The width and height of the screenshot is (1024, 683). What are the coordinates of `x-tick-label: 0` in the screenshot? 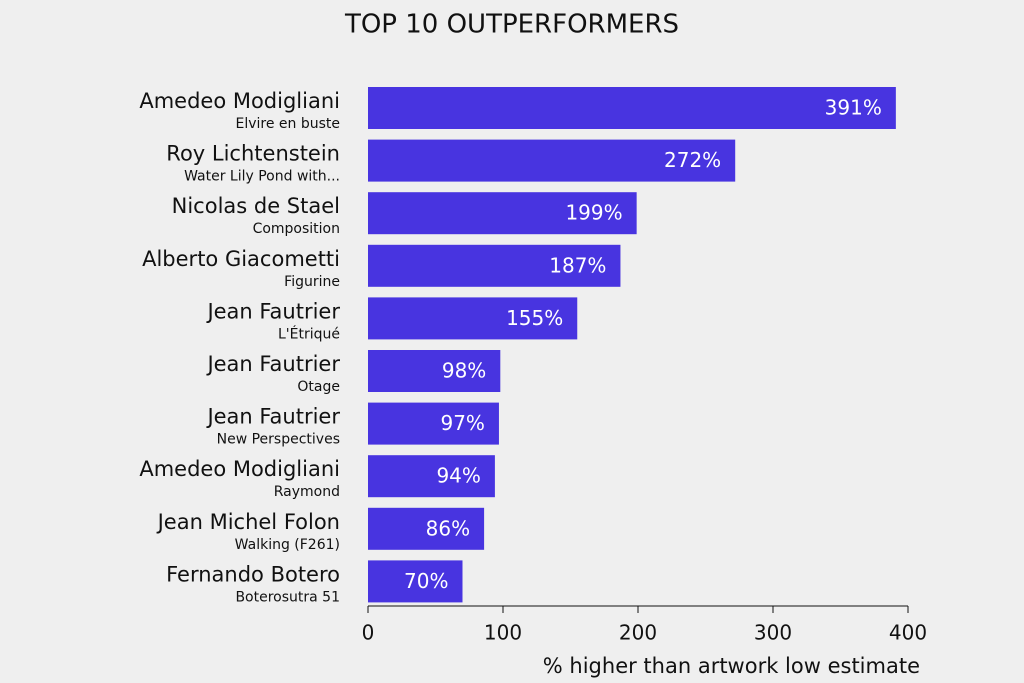 It's located at (368, 633).